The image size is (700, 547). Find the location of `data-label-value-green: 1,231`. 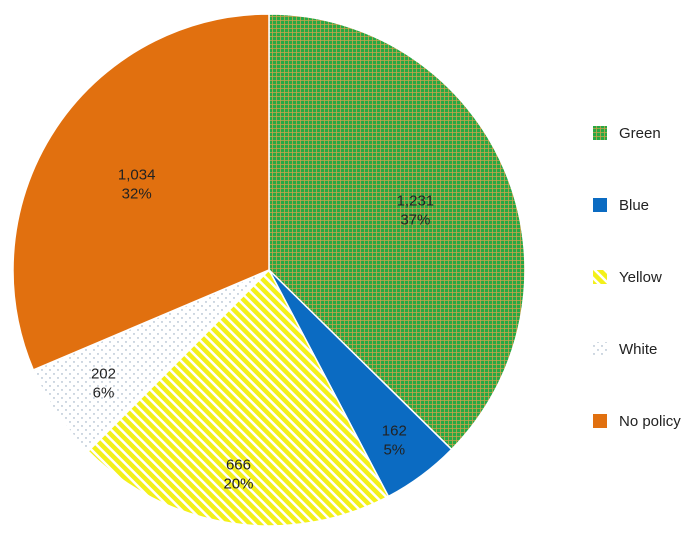

data-label-value-green: 1,231 is located at coordinates (416, 201).